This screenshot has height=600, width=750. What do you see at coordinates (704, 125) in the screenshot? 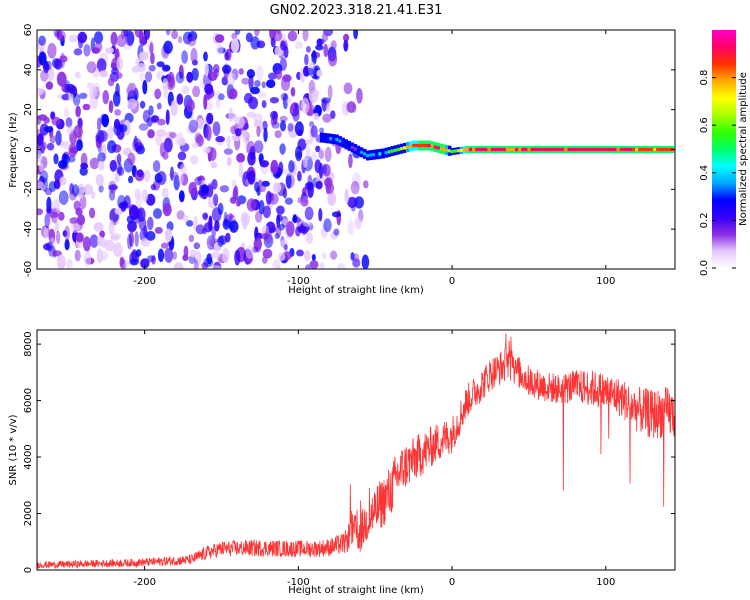
I see `colorbar-tick-label: 0.6` at bounding box center [704, 125].